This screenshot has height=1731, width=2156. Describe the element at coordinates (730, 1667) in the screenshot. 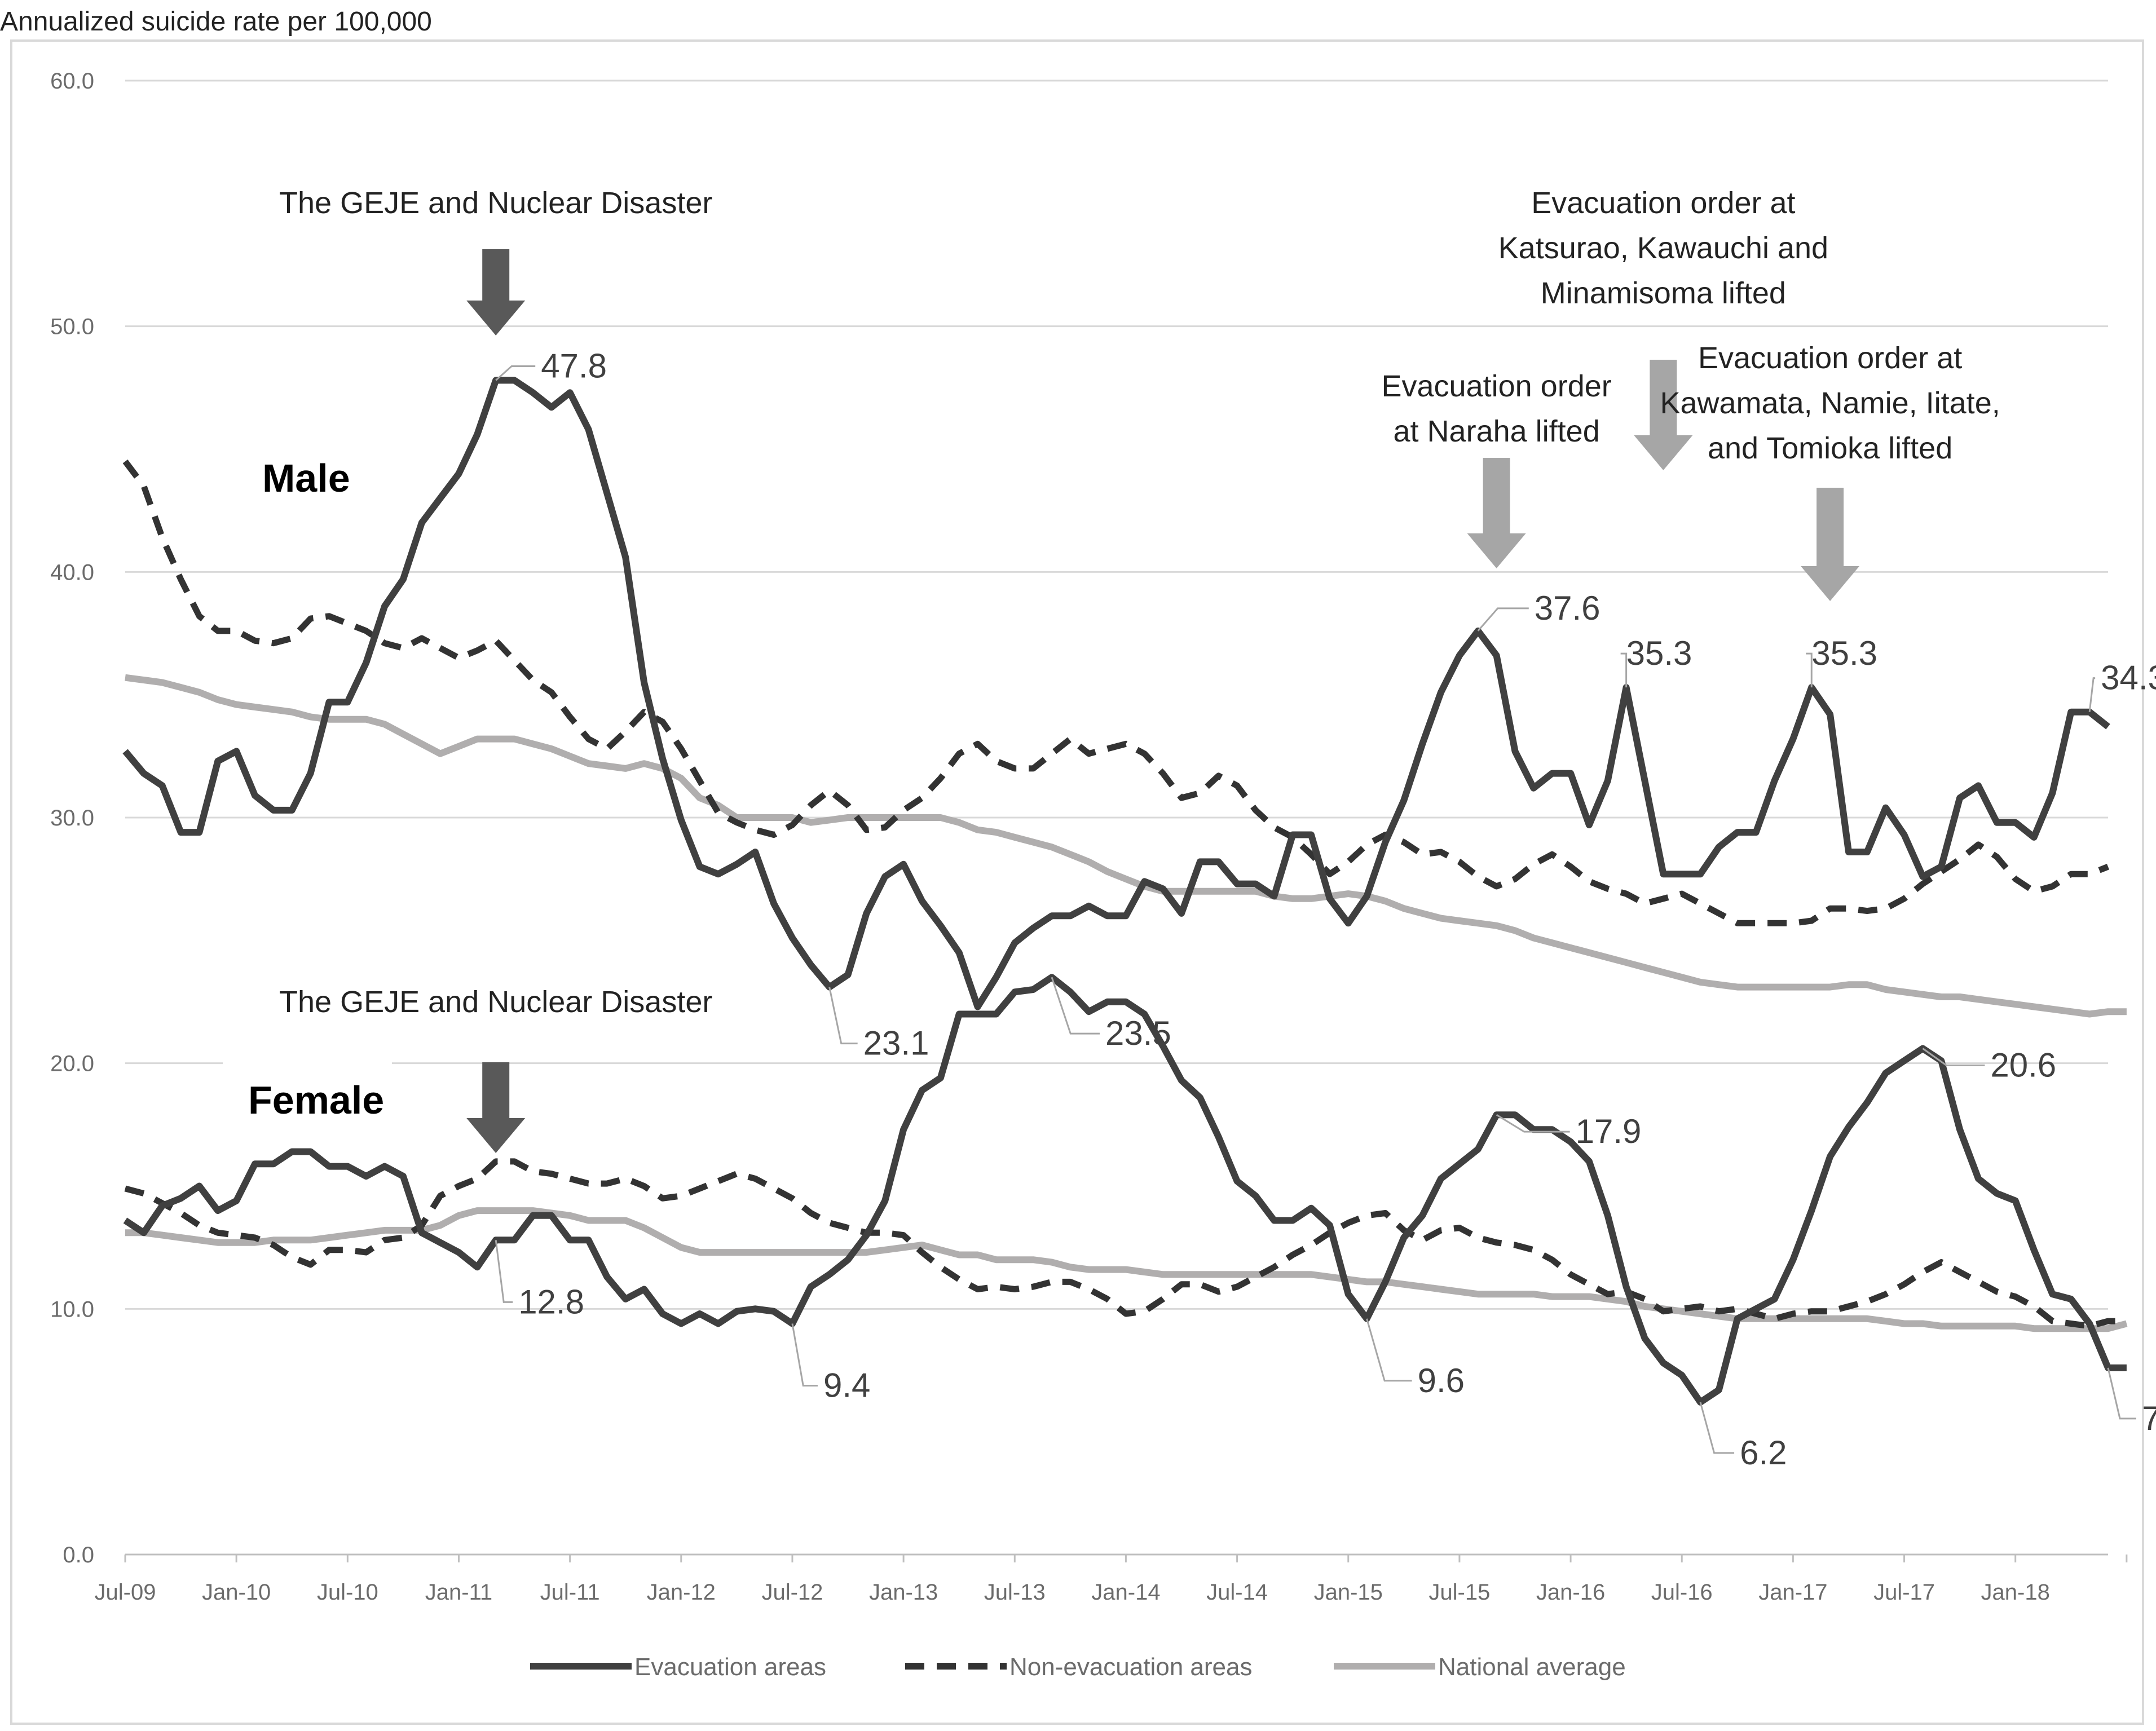

I see `legend-label: Evacuation areas` at that location.